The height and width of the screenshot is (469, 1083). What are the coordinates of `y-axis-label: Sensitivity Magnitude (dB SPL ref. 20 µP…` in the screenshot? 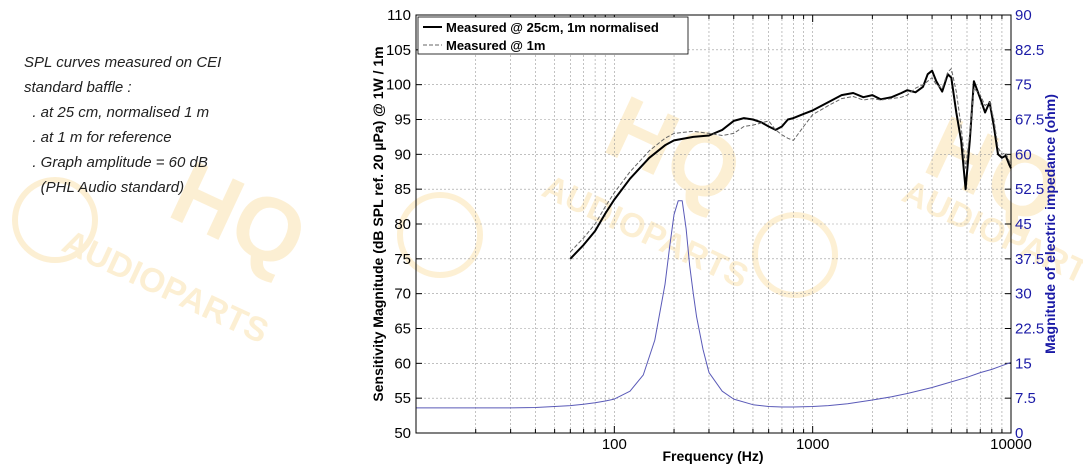 It's located at (378, 223).